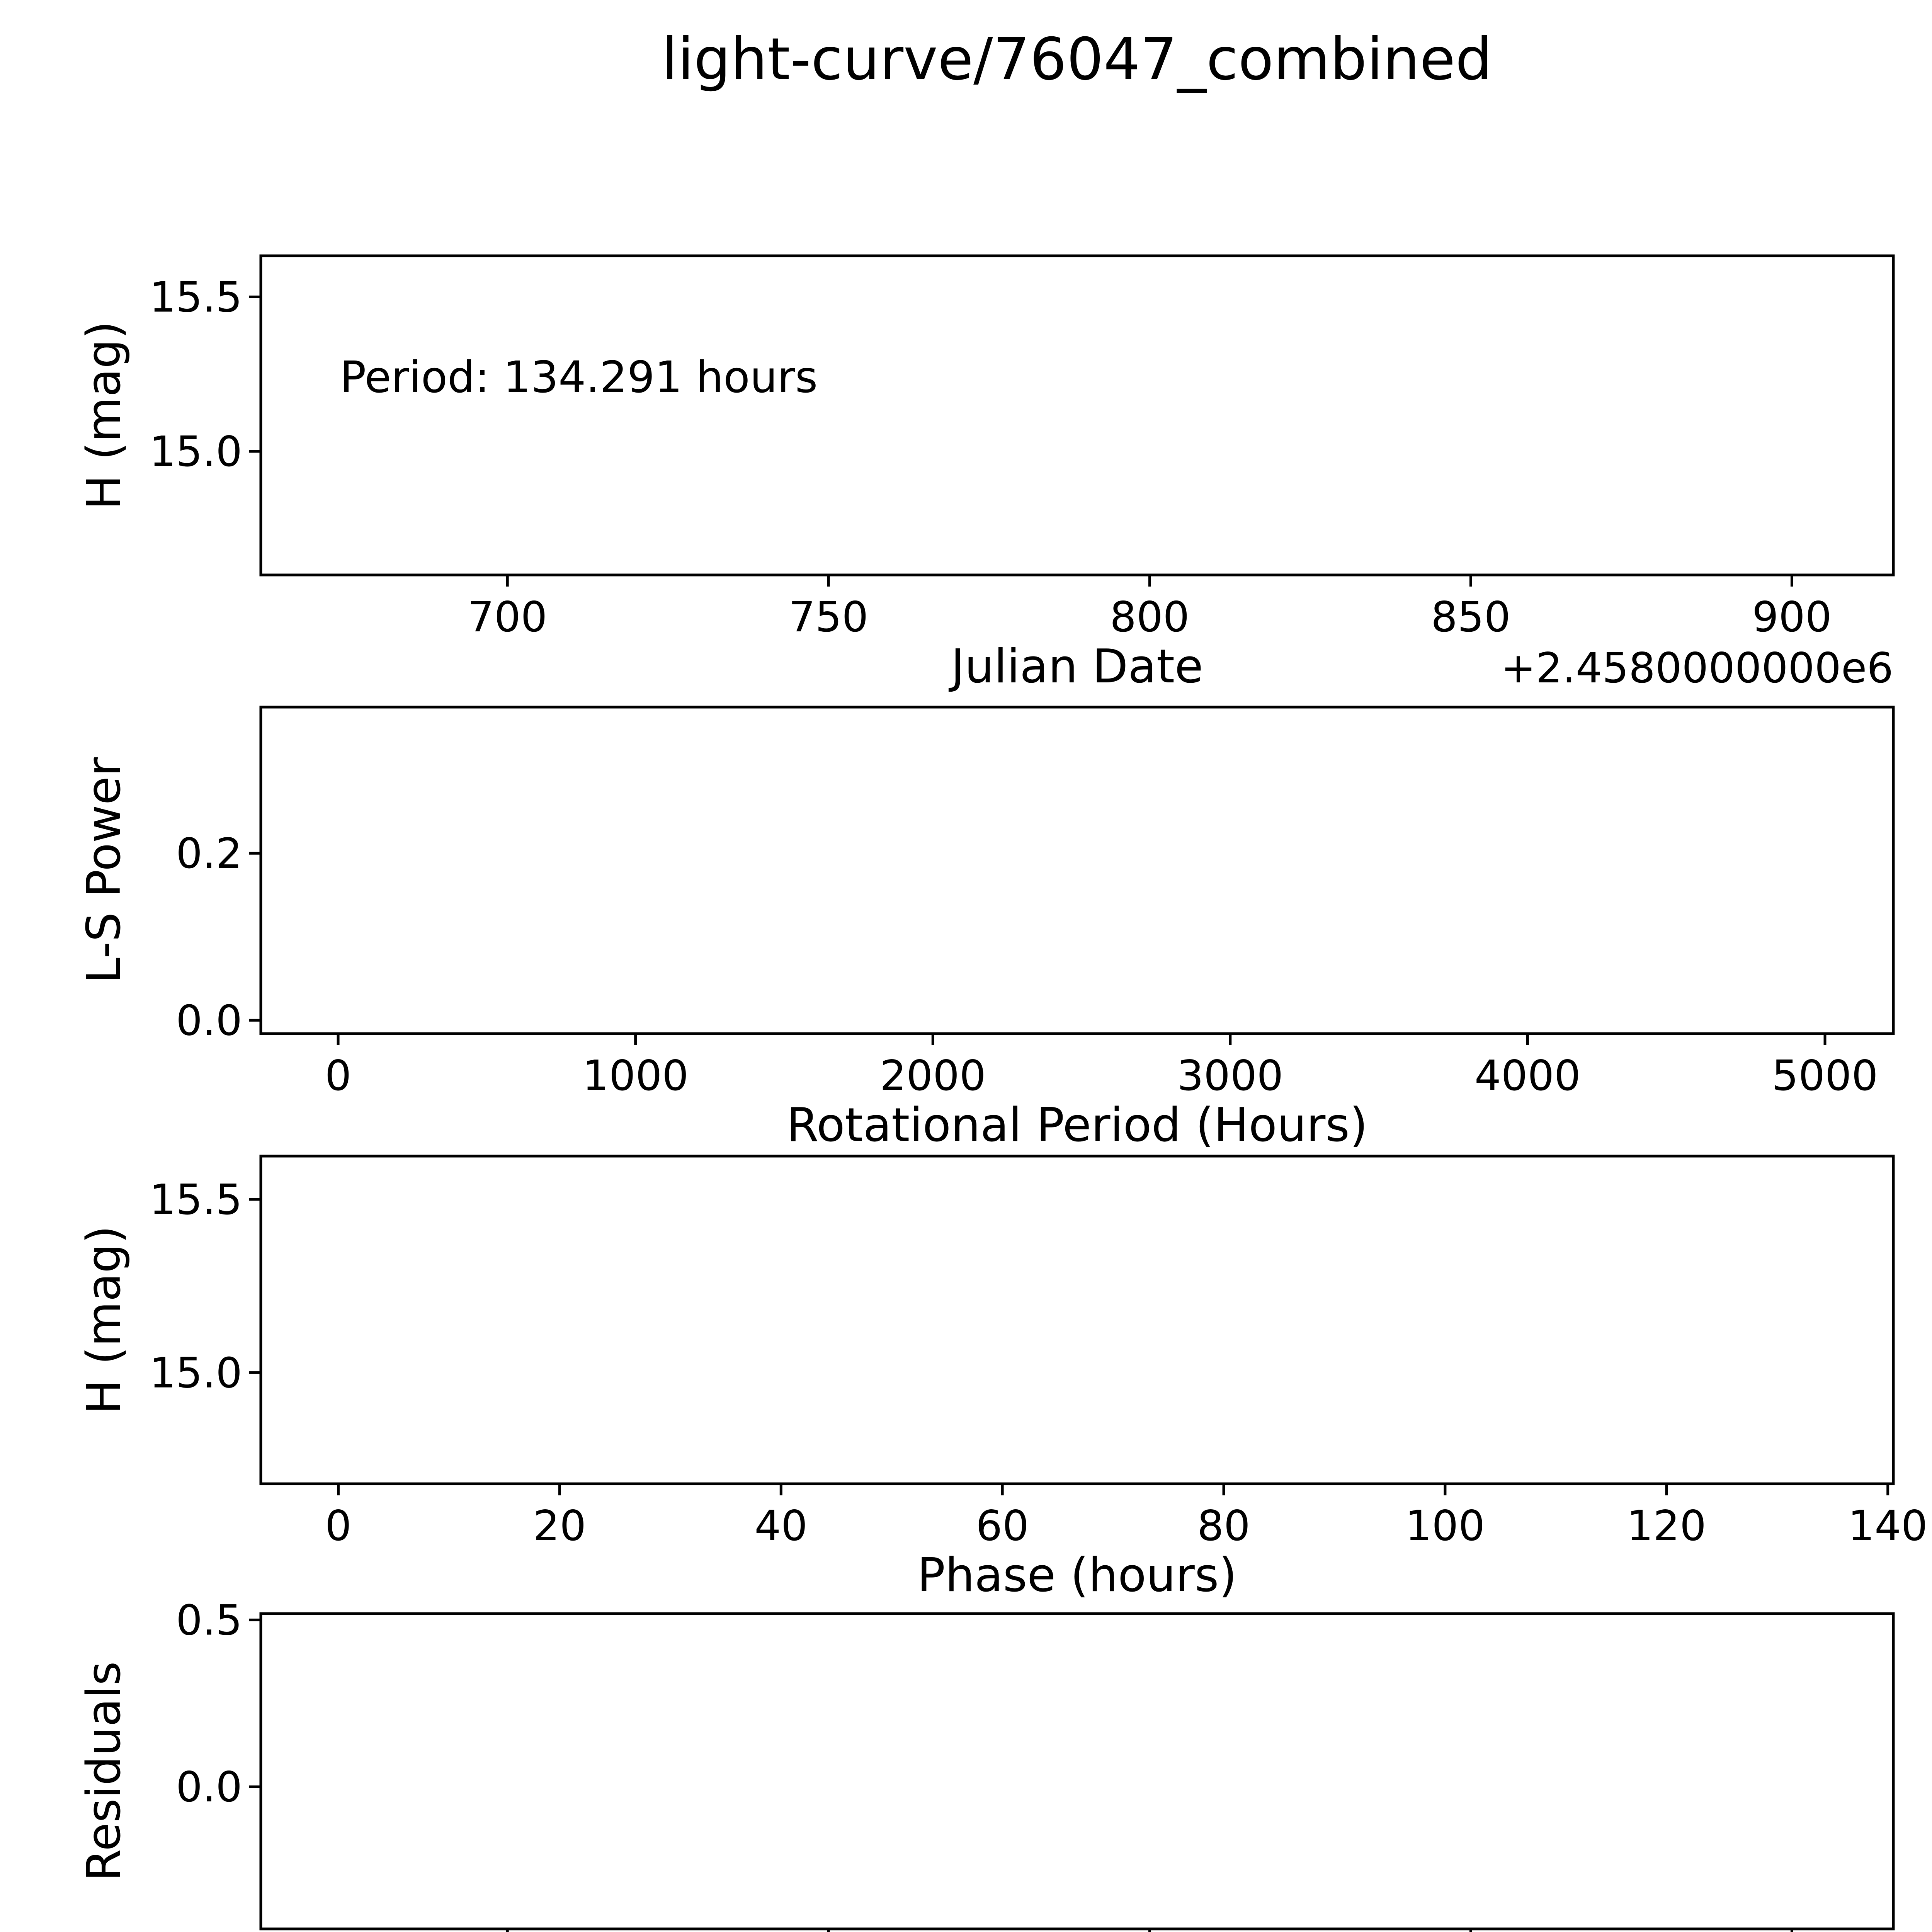 The image size is (1932, 1932). Describe the element at coordinates (1888, 1526) in the screenshot. I see `x-tick-label: 140` at that location.